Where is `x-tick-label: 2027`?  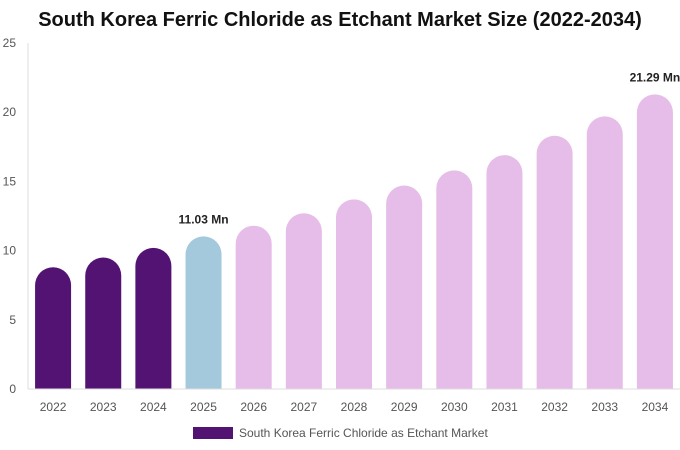 x-tick-label: 2027 is located at coordinates (303, 407).